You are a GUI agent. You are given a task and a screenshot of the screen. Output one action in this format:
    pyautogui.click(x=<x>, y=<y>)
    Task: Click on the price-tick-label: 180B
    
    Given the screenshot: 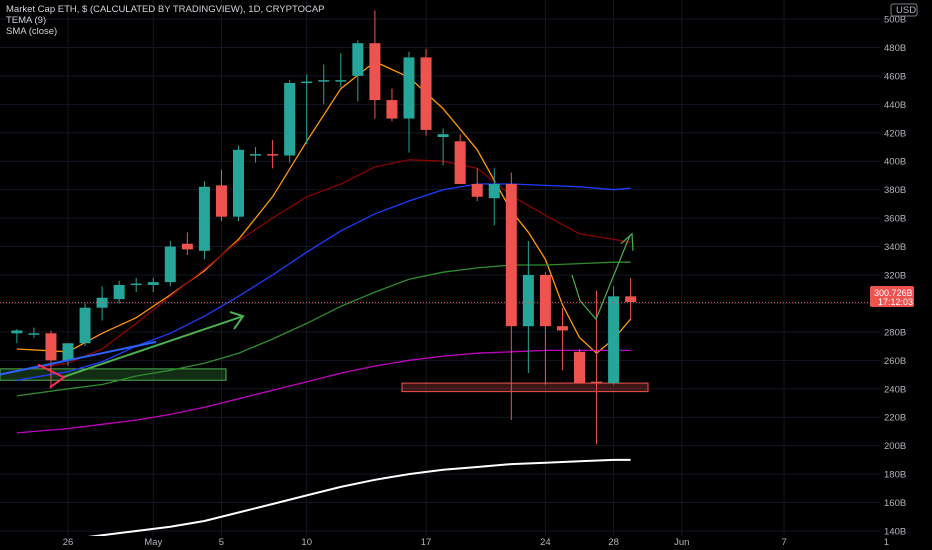 What is the action you would take?
    pyautogui.click(x=895, y=475)
    